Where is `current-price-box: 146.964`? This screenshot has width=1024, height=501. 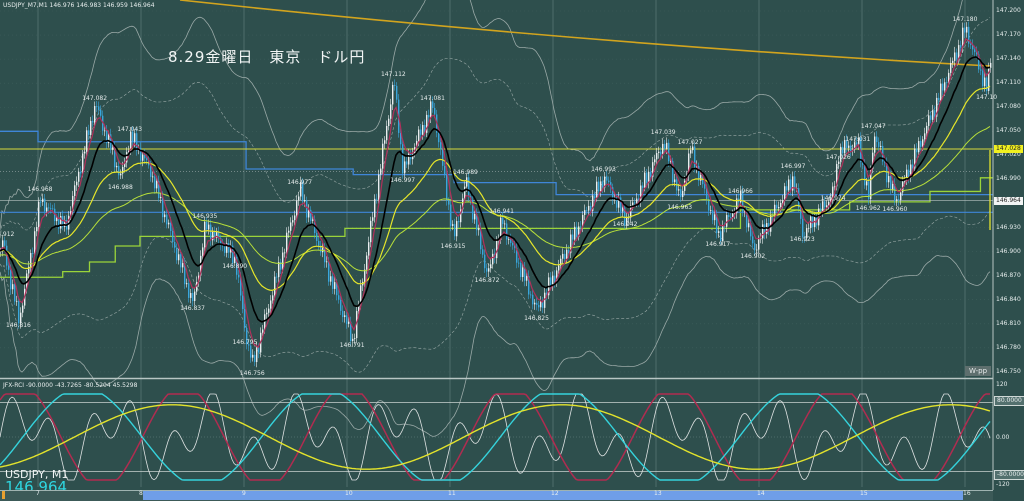 current-price-box: 146.964 is located at coordinates (1008, 201).